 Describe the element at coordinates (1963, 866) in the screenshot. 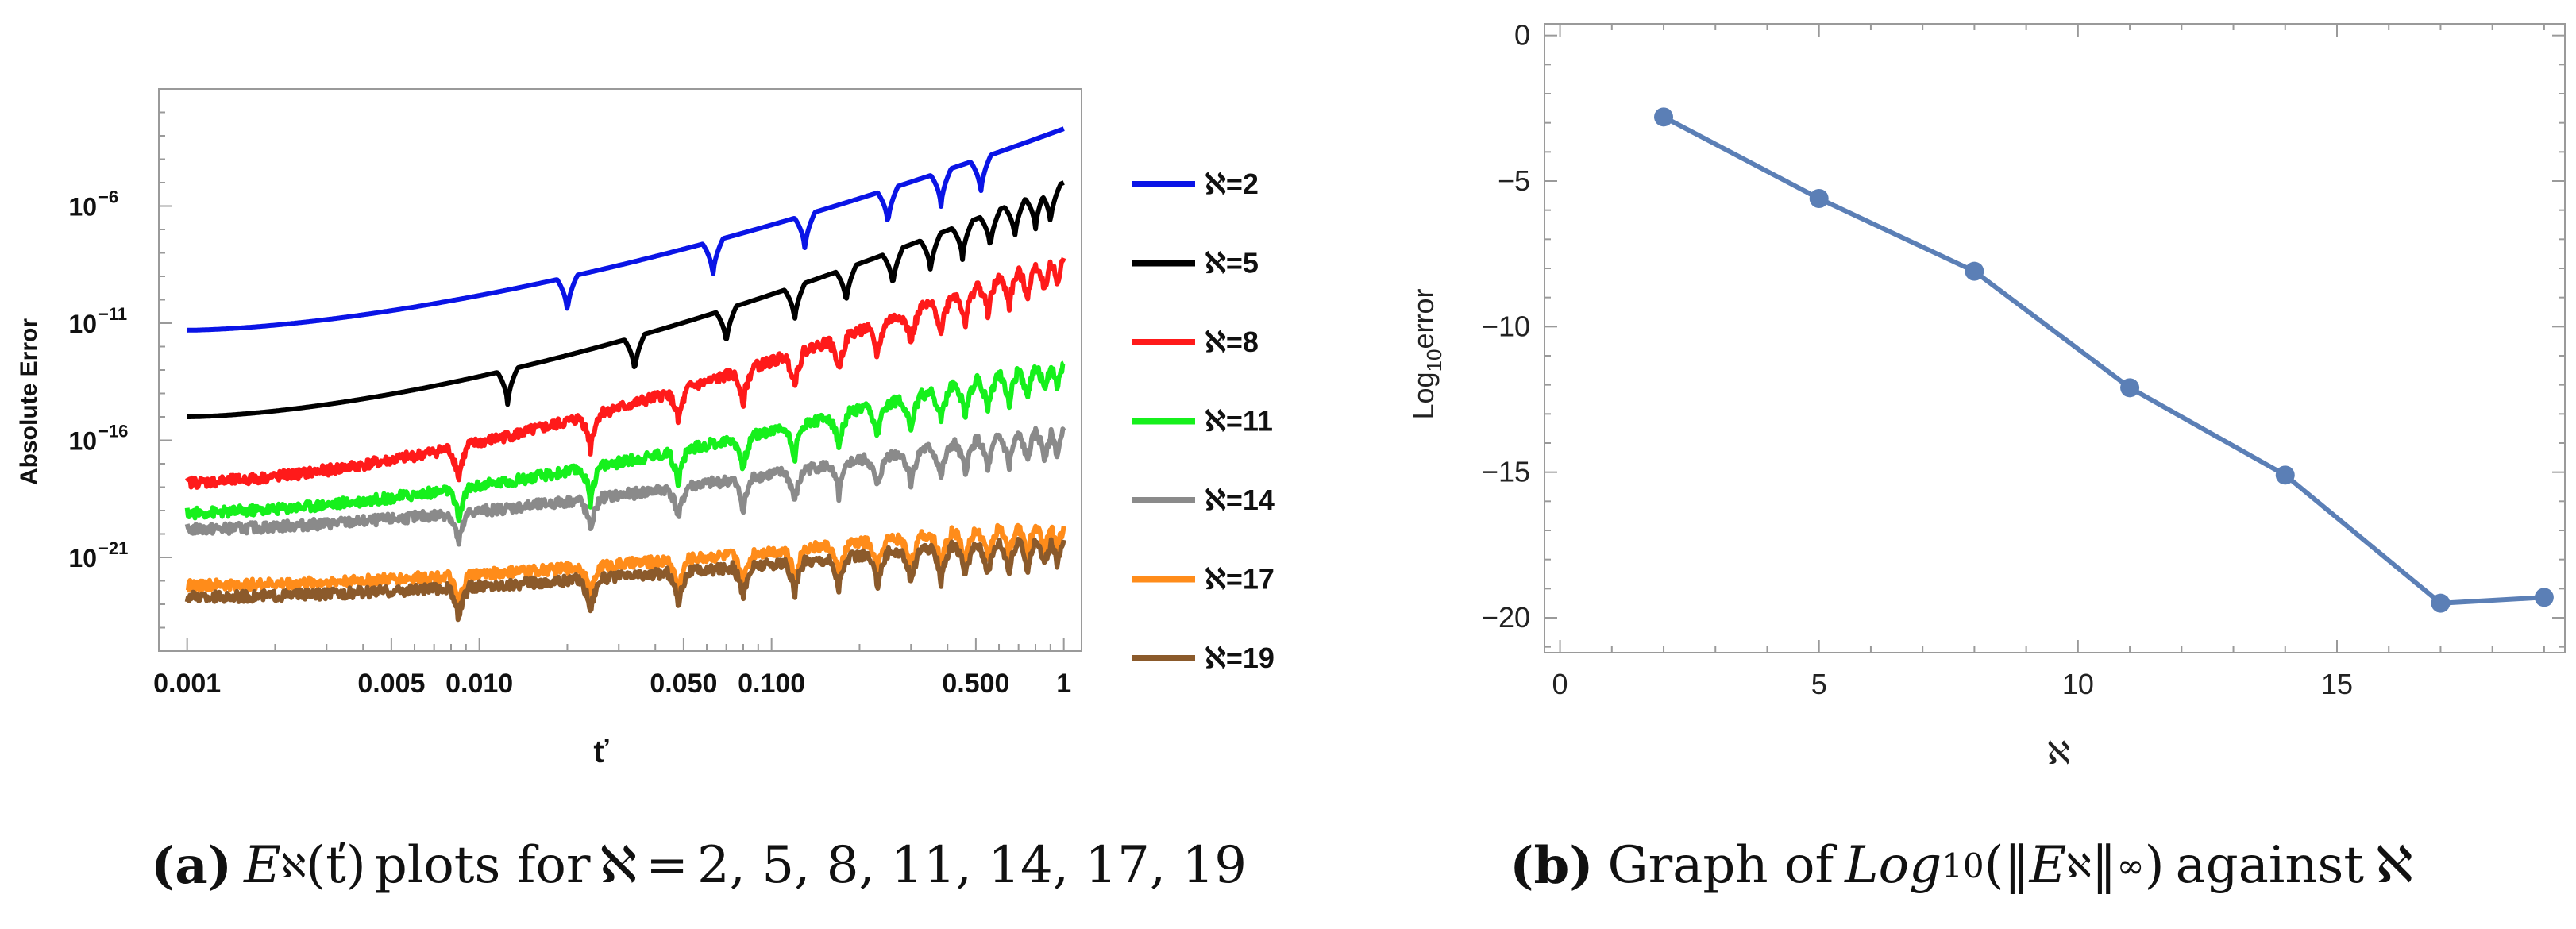

I see `caption-b-func-sub: 10` at that location.